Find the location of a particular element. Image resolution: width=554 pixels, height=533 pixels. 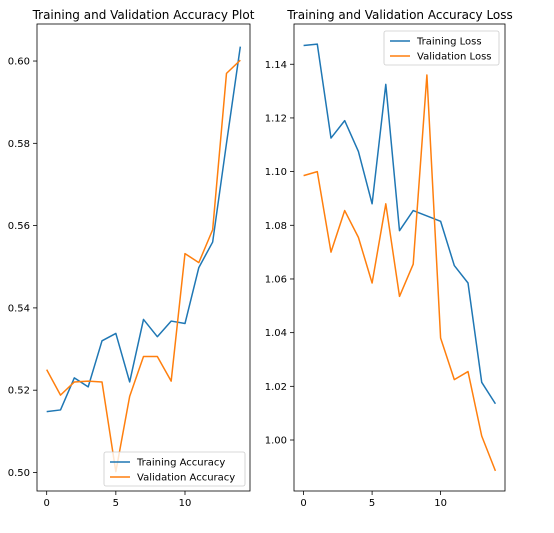

y-tick-label: 1.04 is located at coordinates (276, 333).